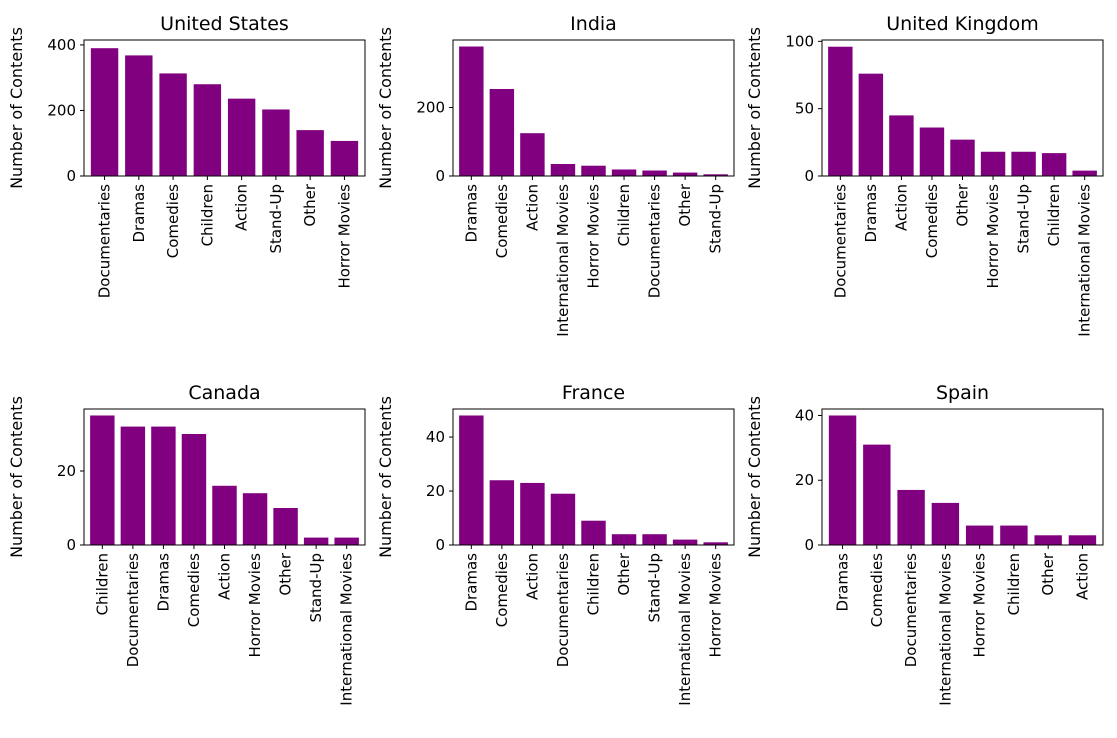 The image size is (1117, 738). I want to click on y-tick-label: 200, so click(61, 110).